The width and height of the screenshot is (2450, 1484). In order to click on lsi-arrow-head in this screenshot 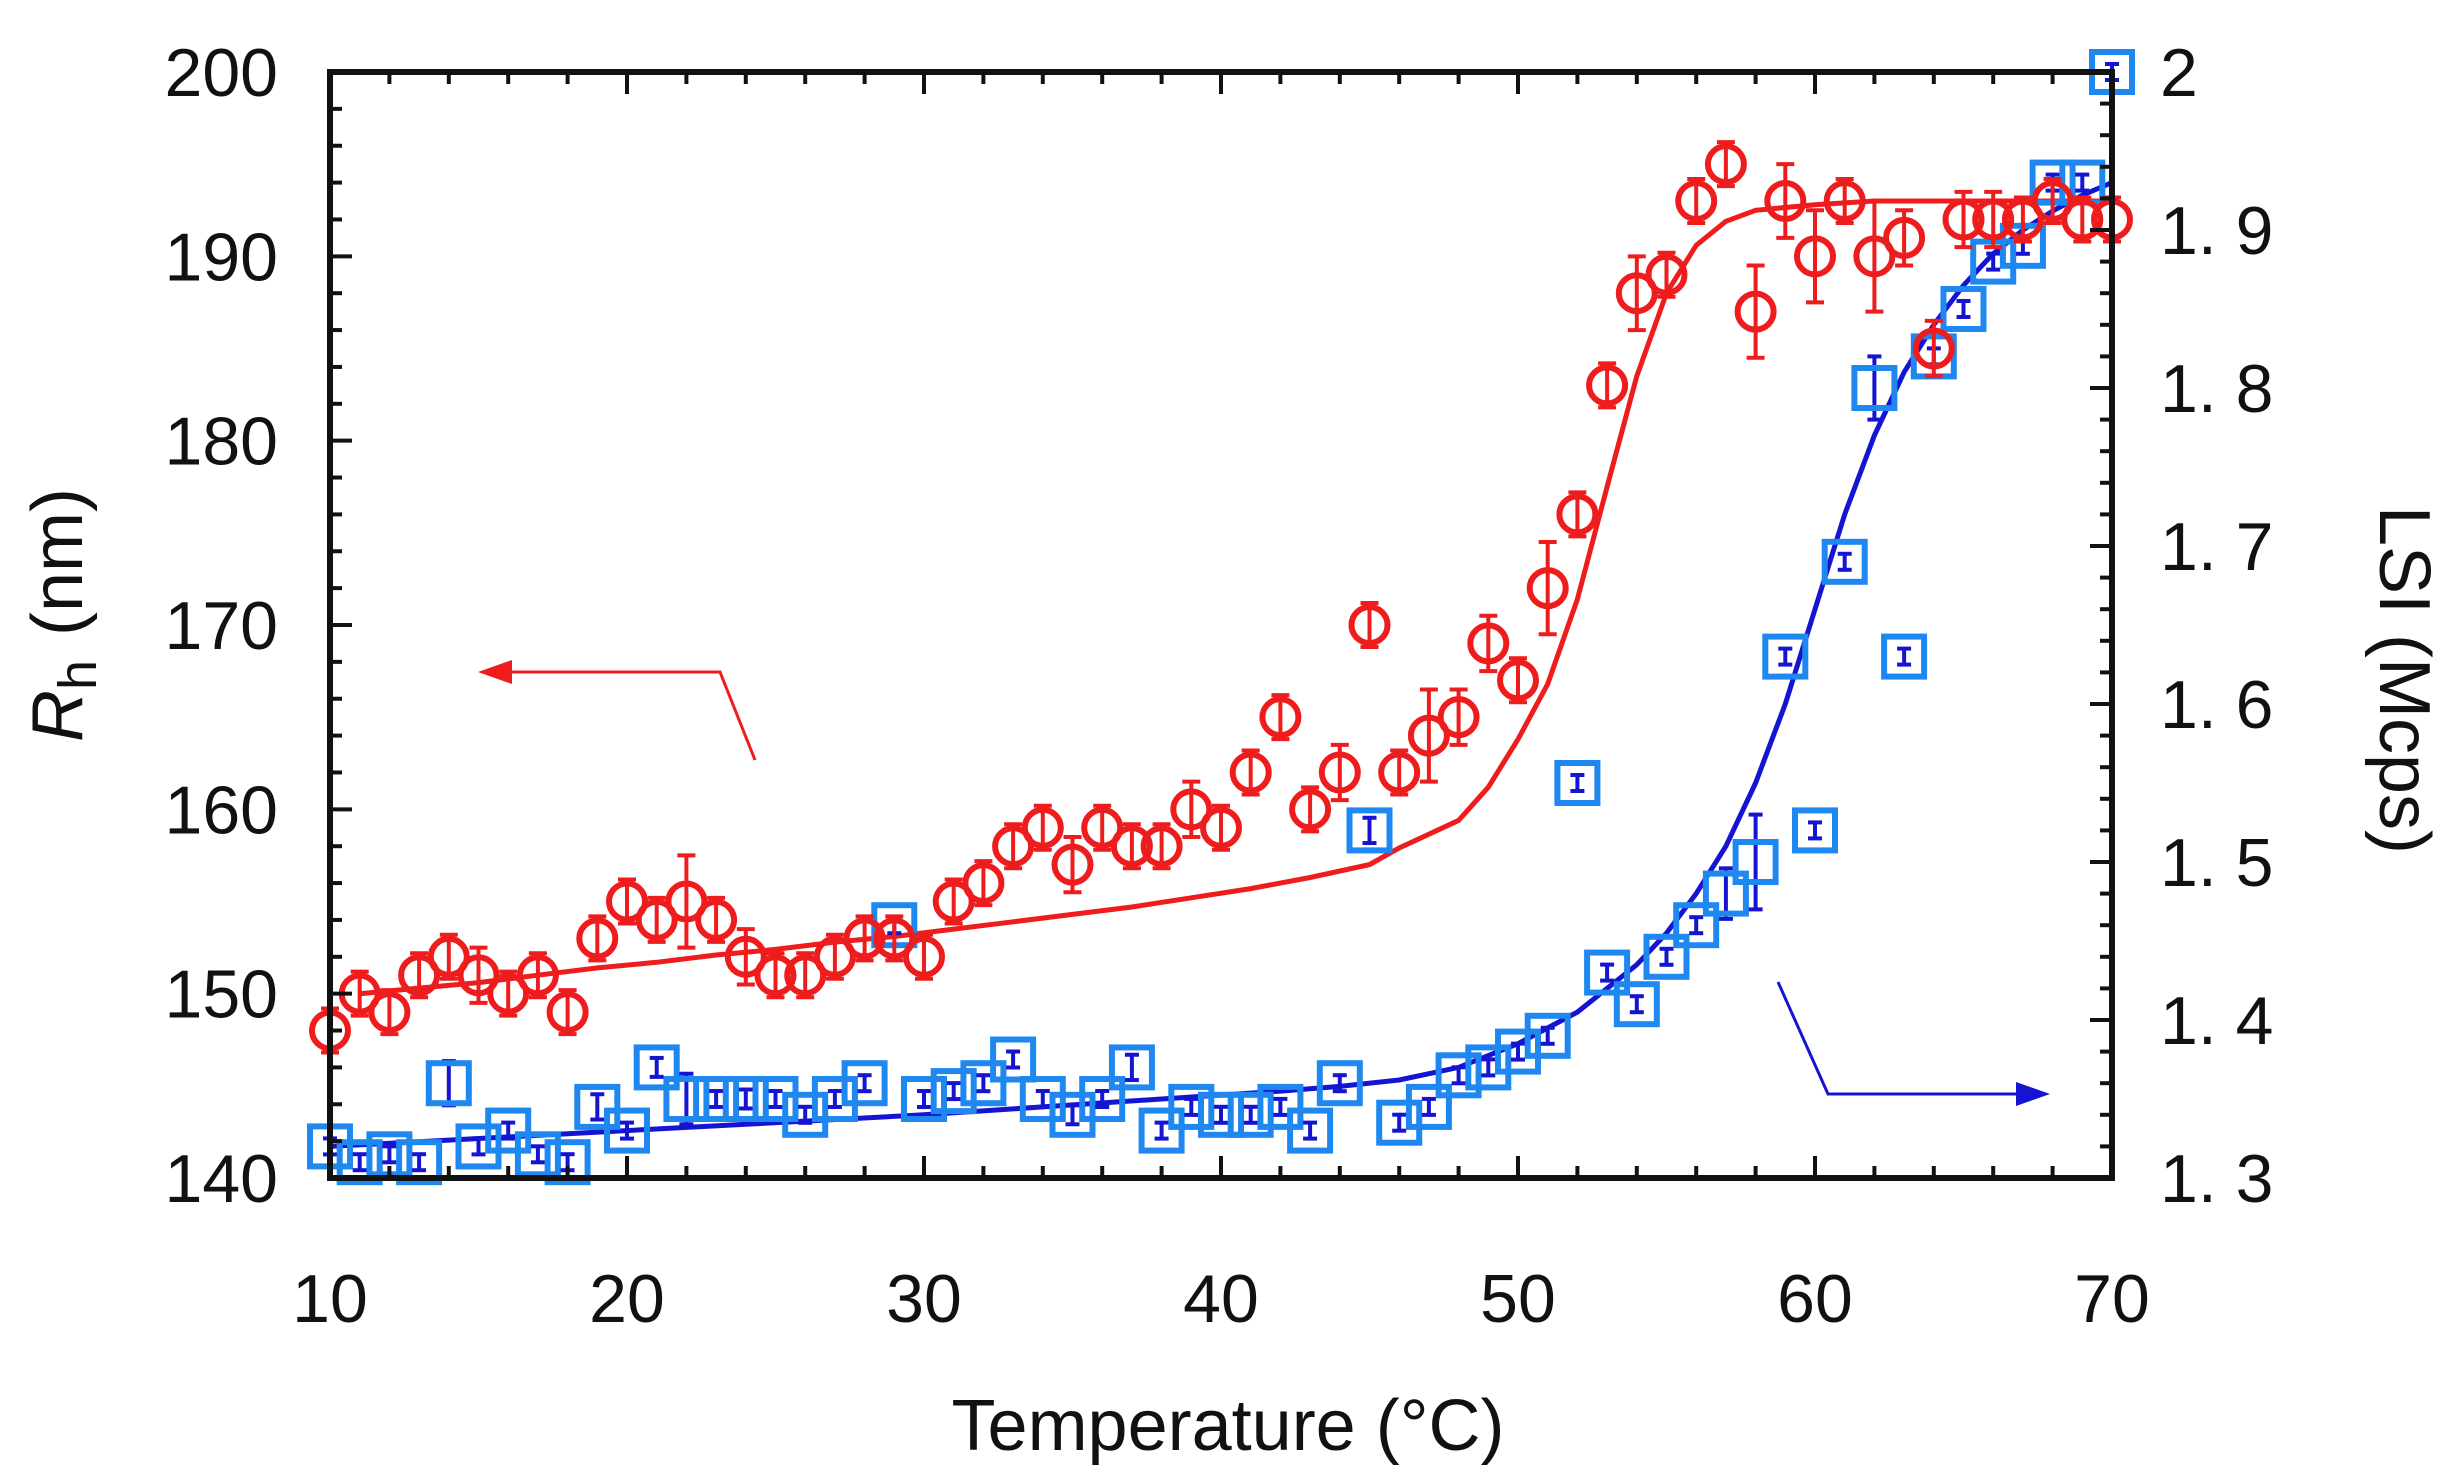, I will do `click(2033, 1094)`.